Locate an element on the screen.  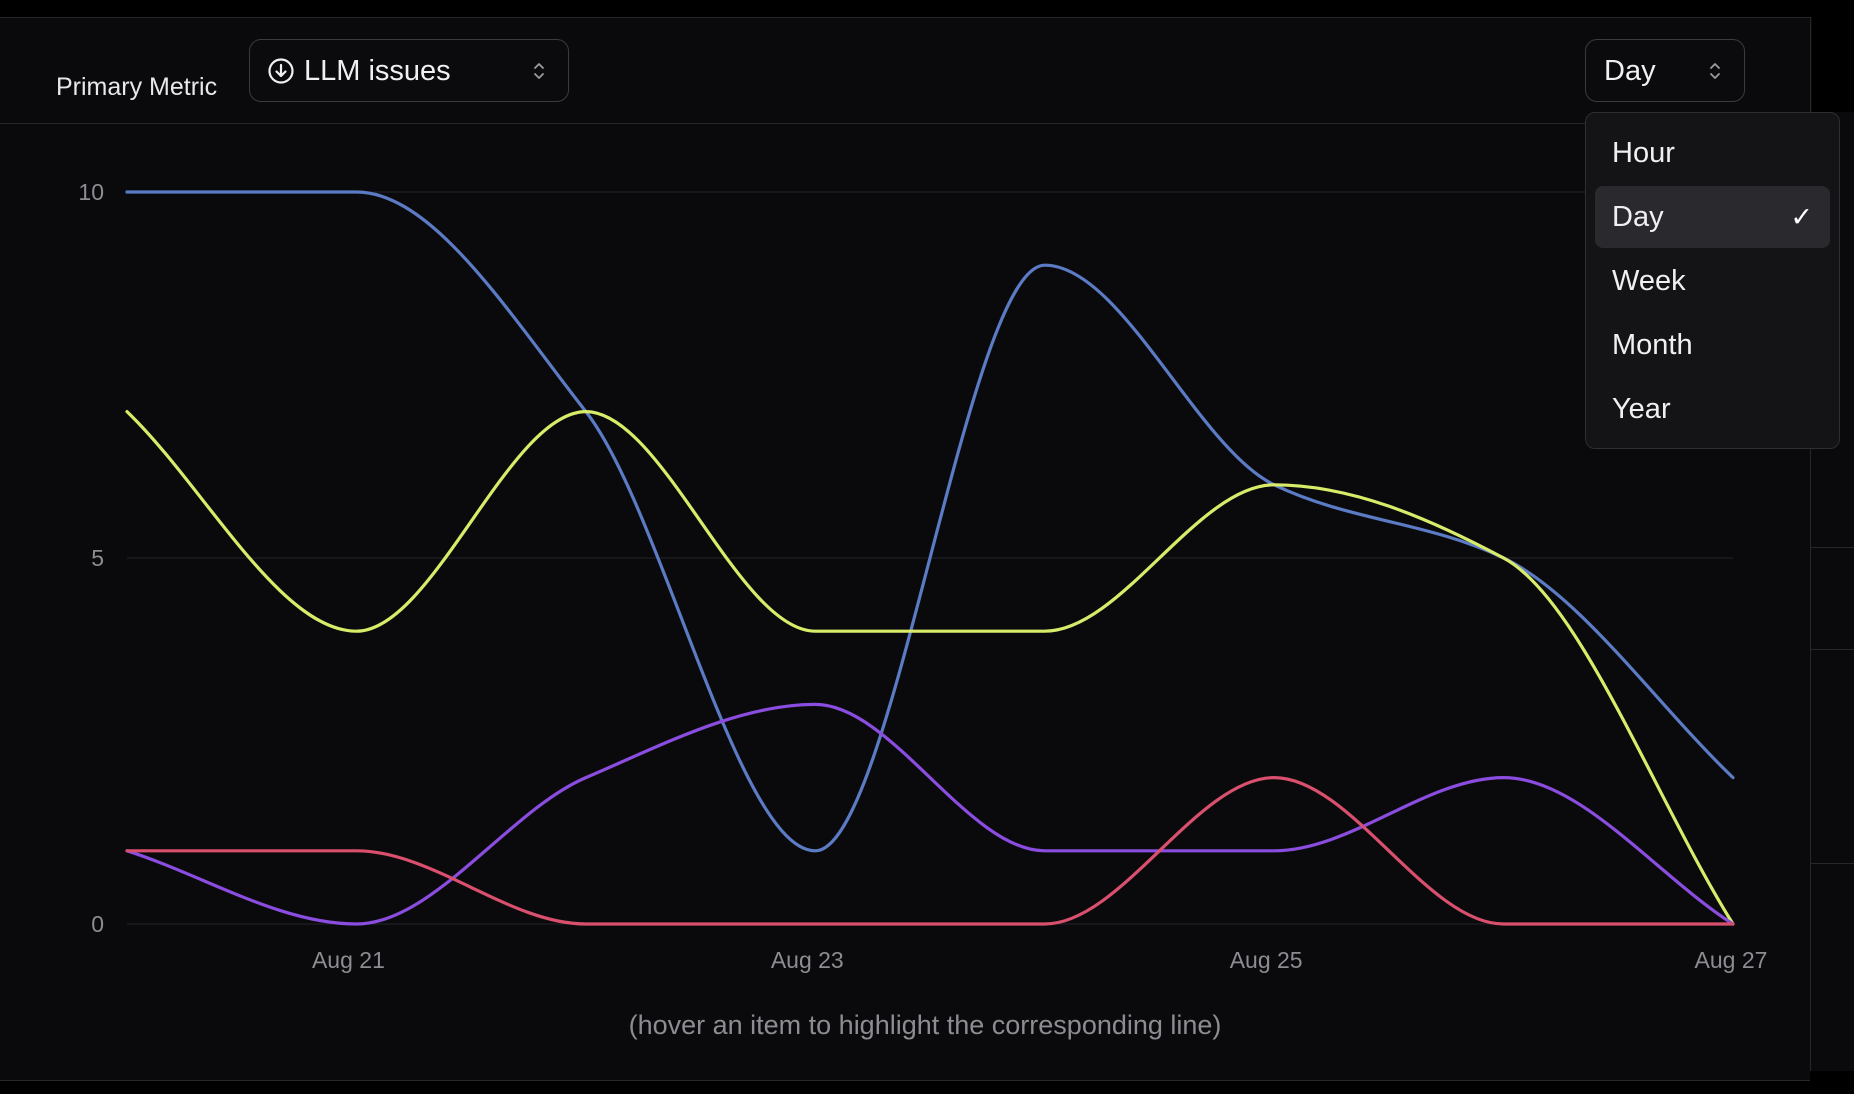
x-tick-label: Aug 21 is located at coordinates (348, 960).